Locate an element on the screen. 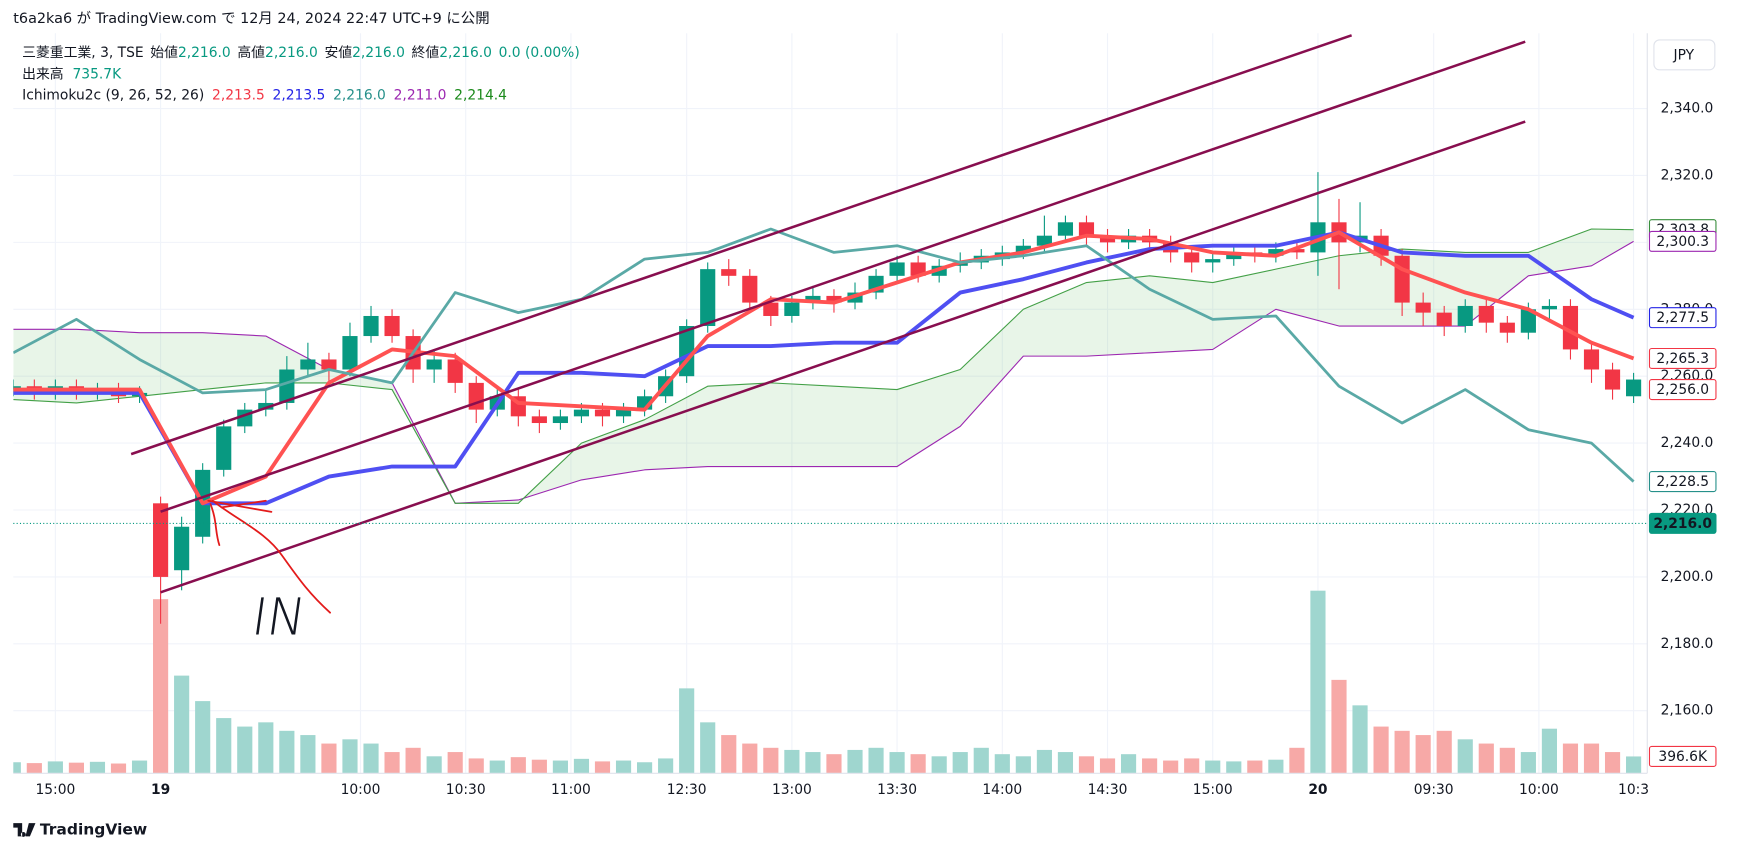 Image resolution: width=1737 pixels, height=852 pixels. currency: JPY is located at coordinates (1684, 55).